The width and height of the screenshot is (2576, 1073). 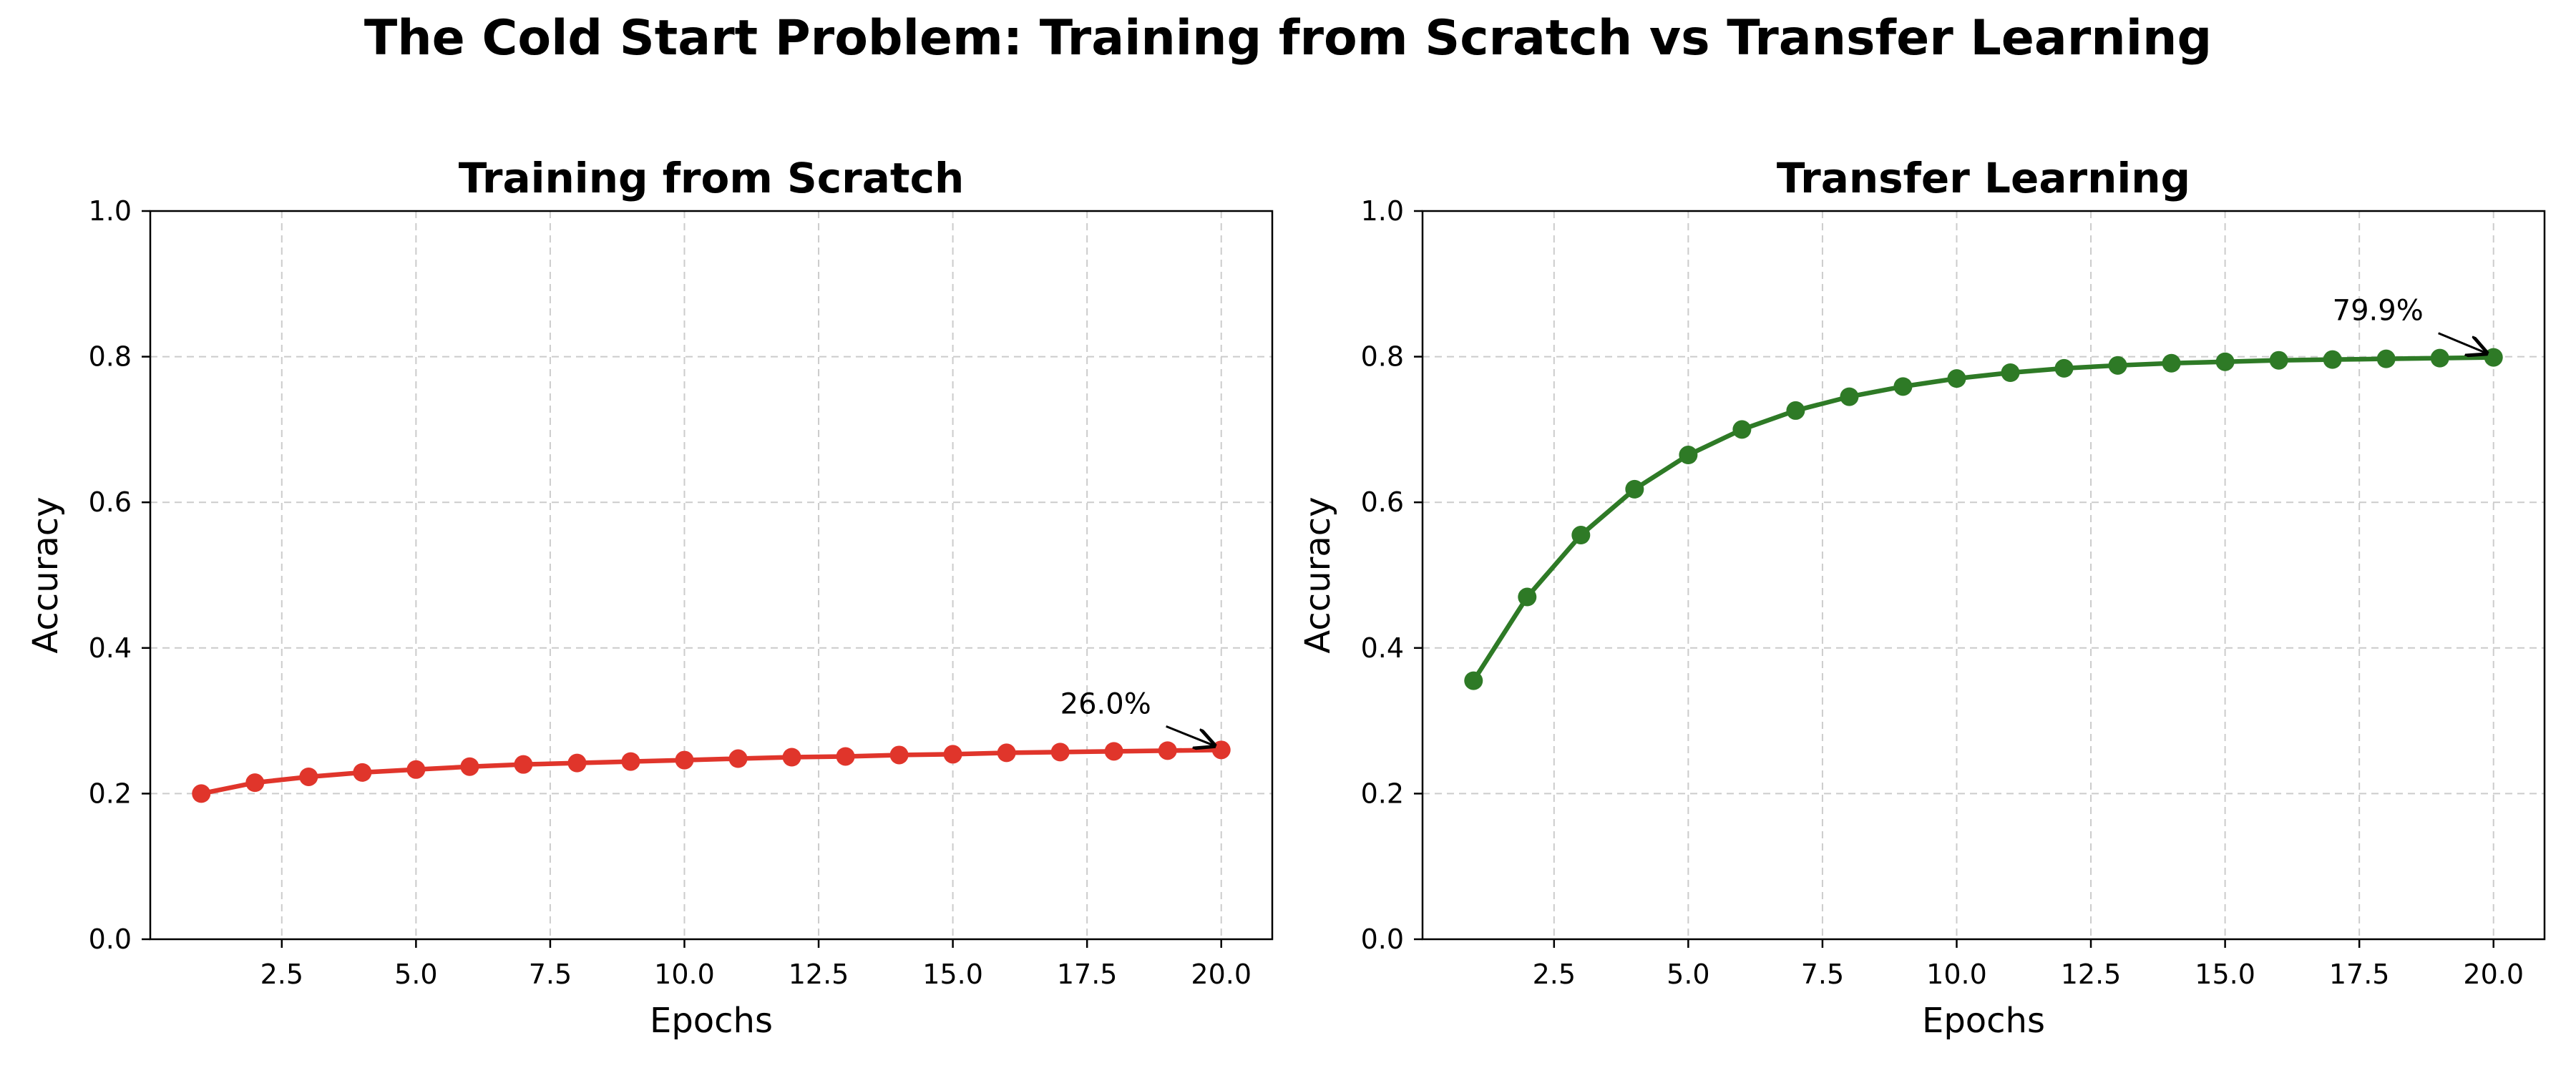 I want to click on series-line, so click(x=1983, y=519).